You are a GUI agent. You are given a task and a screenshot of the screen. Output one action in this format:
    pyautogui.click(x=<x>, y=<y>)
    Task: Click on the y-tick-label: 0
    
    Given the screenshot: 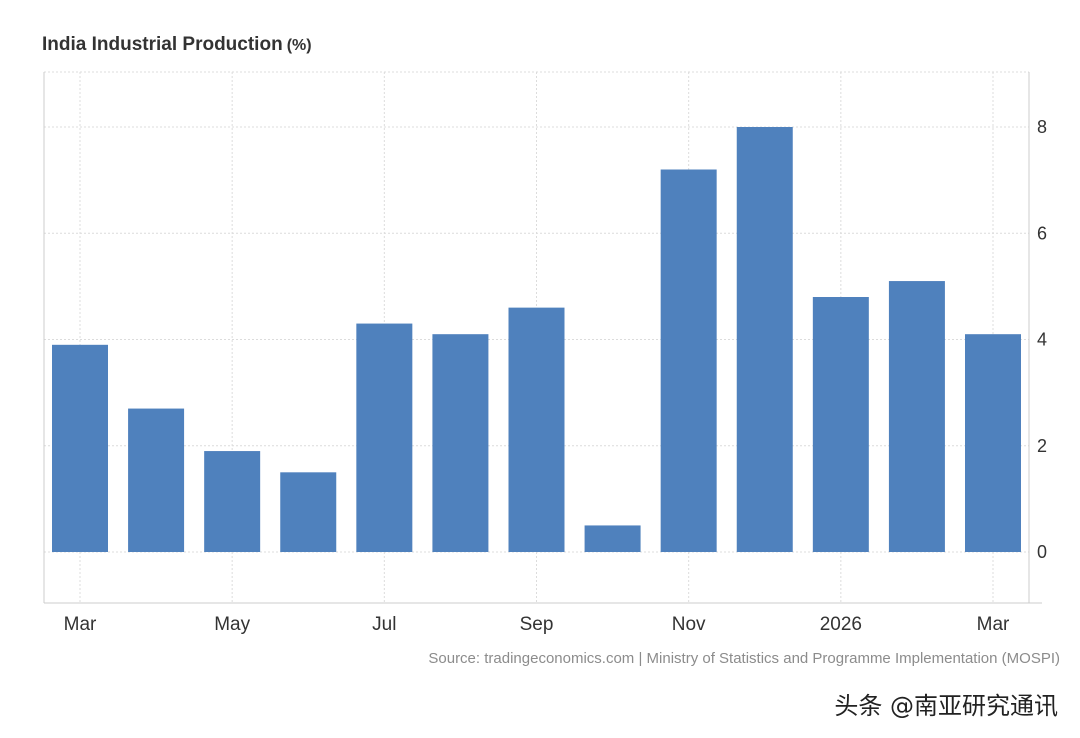 What is the action you would take?
    pyautogui.click(x=1042, y=552)
    